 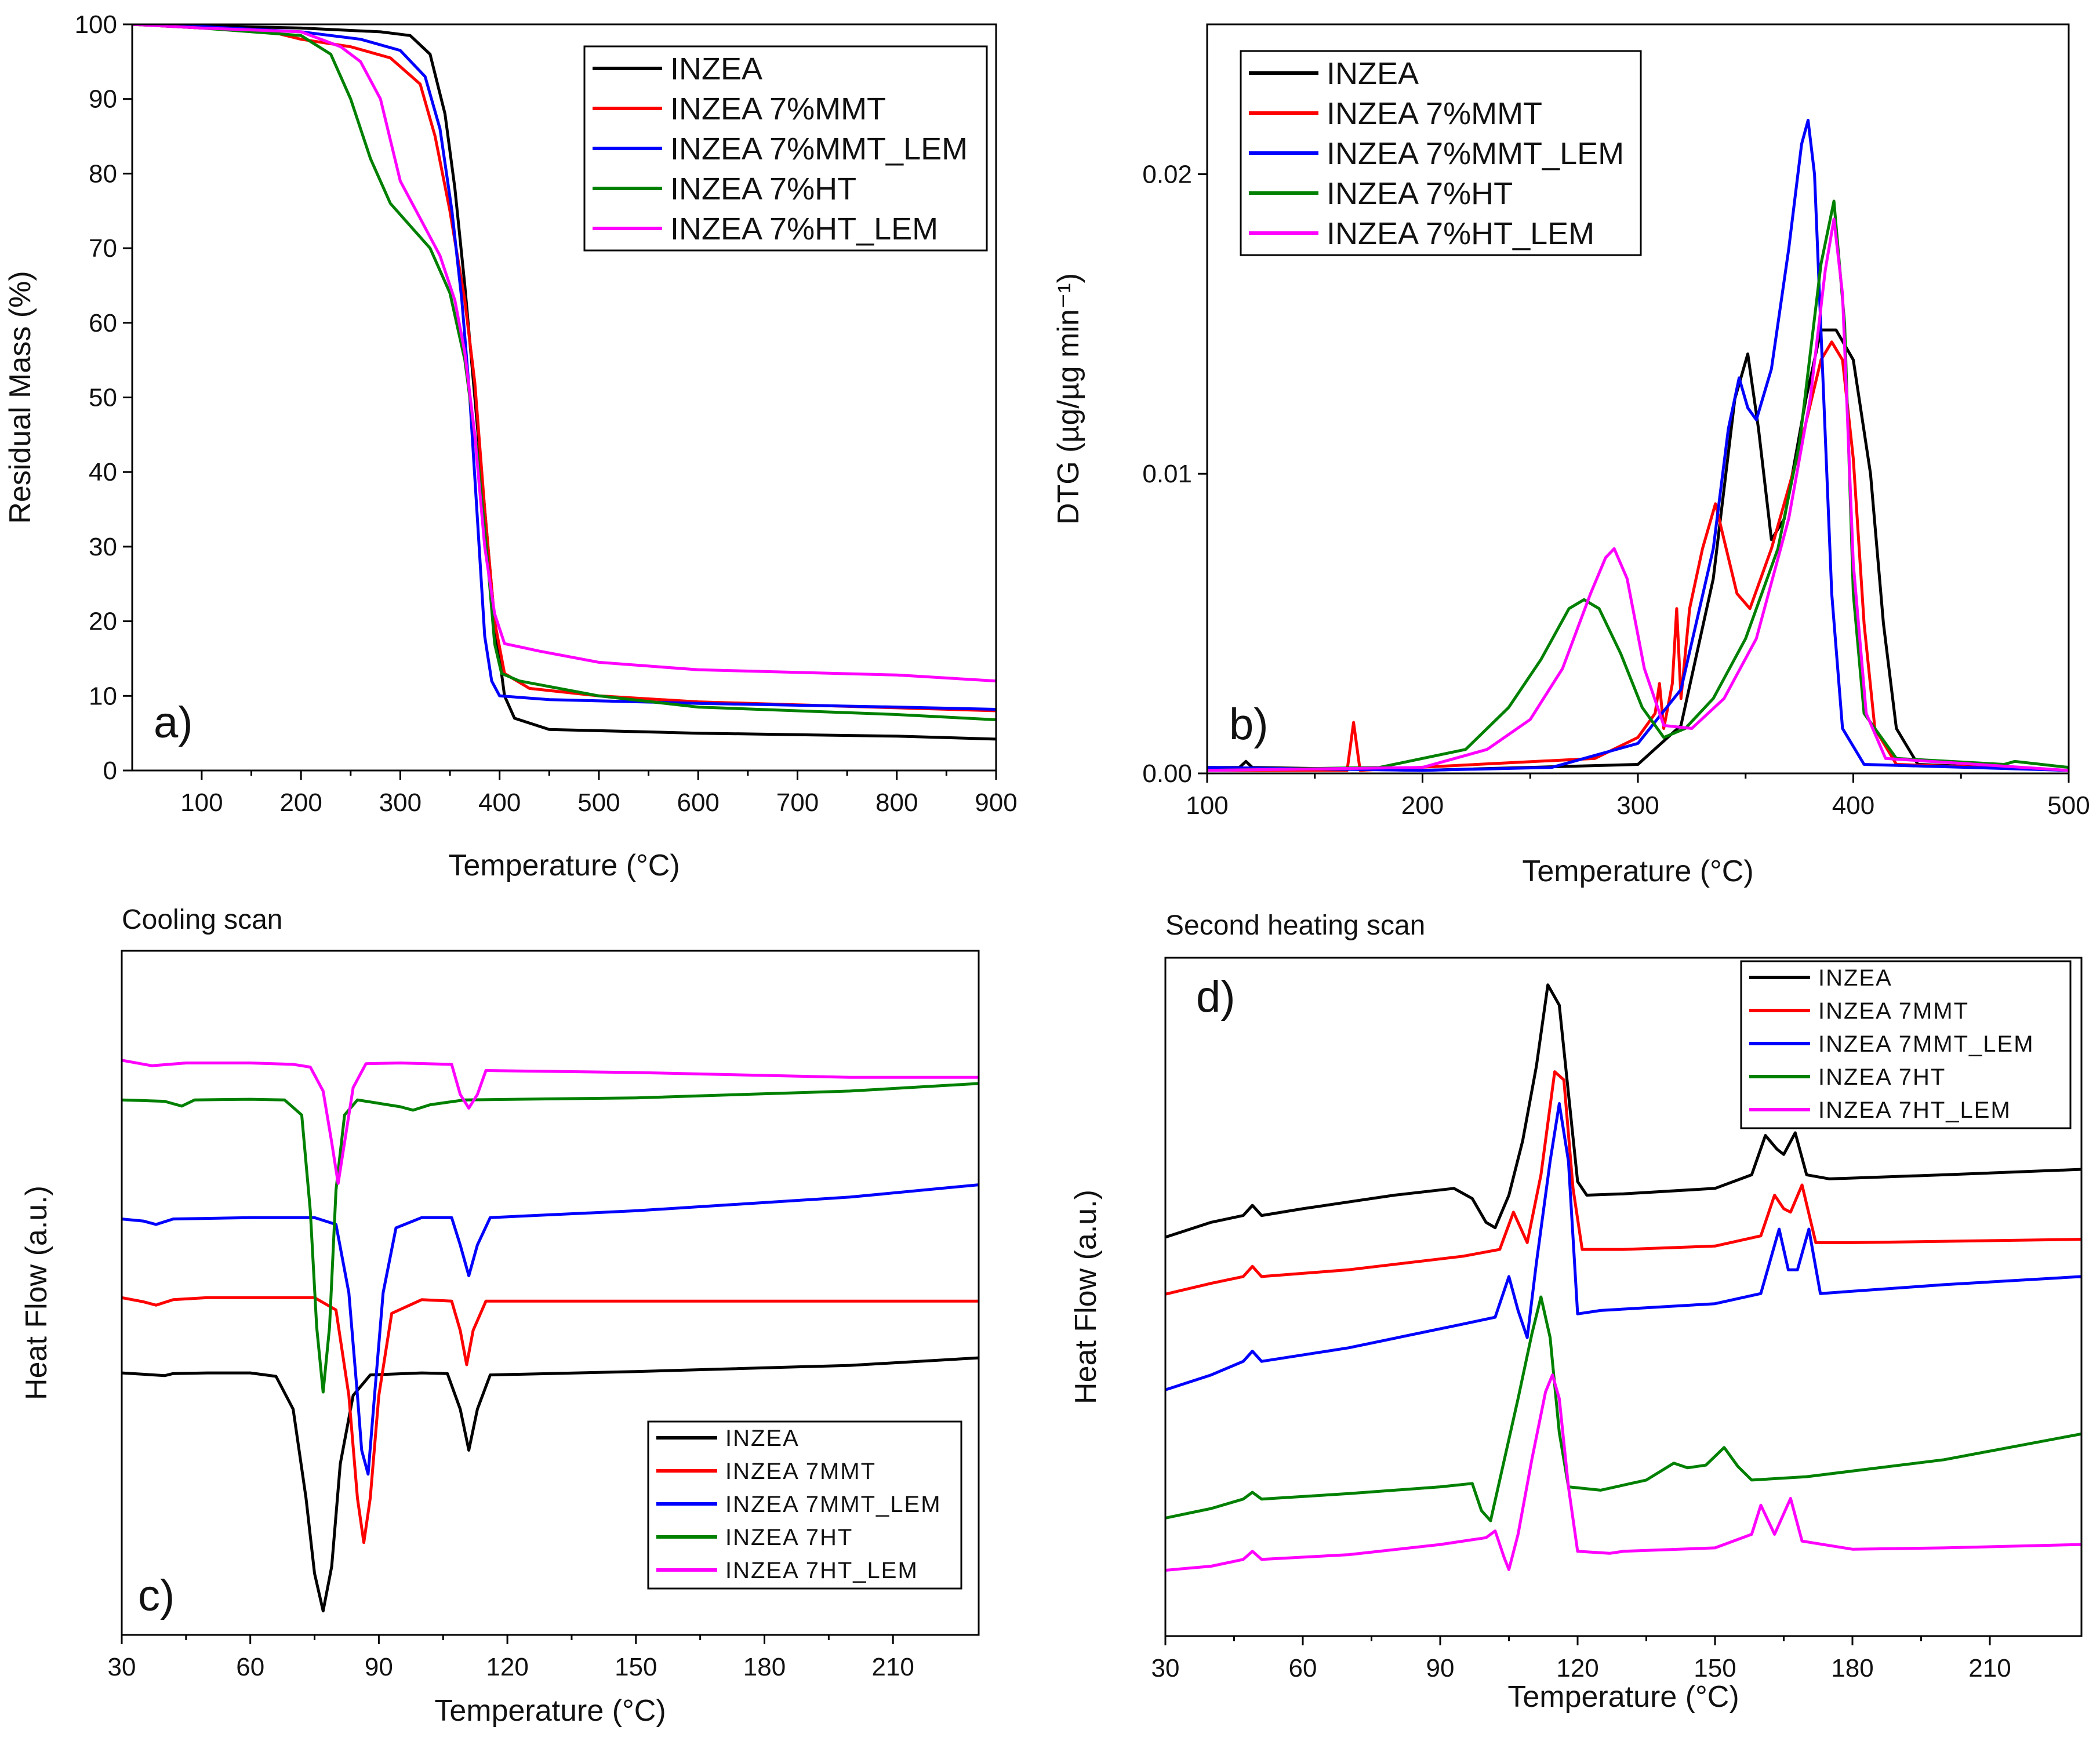 I want to click on y-tick-label: 30, so click(x=103, y=547).